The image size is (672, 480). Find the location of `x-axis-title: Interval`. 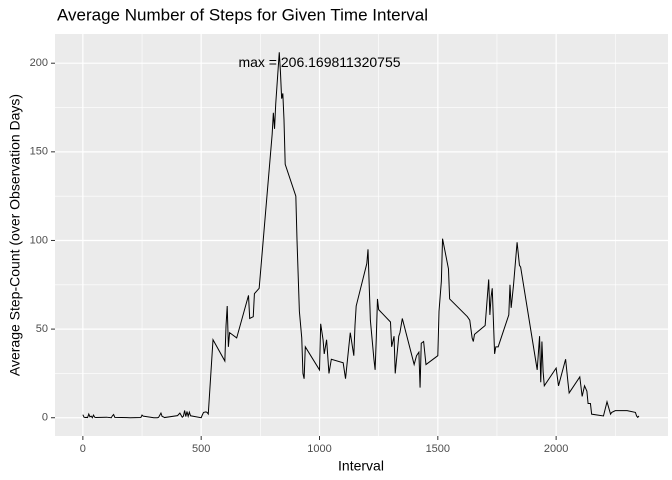

x-axis-title: Interval is located at coordinates (361, 466).